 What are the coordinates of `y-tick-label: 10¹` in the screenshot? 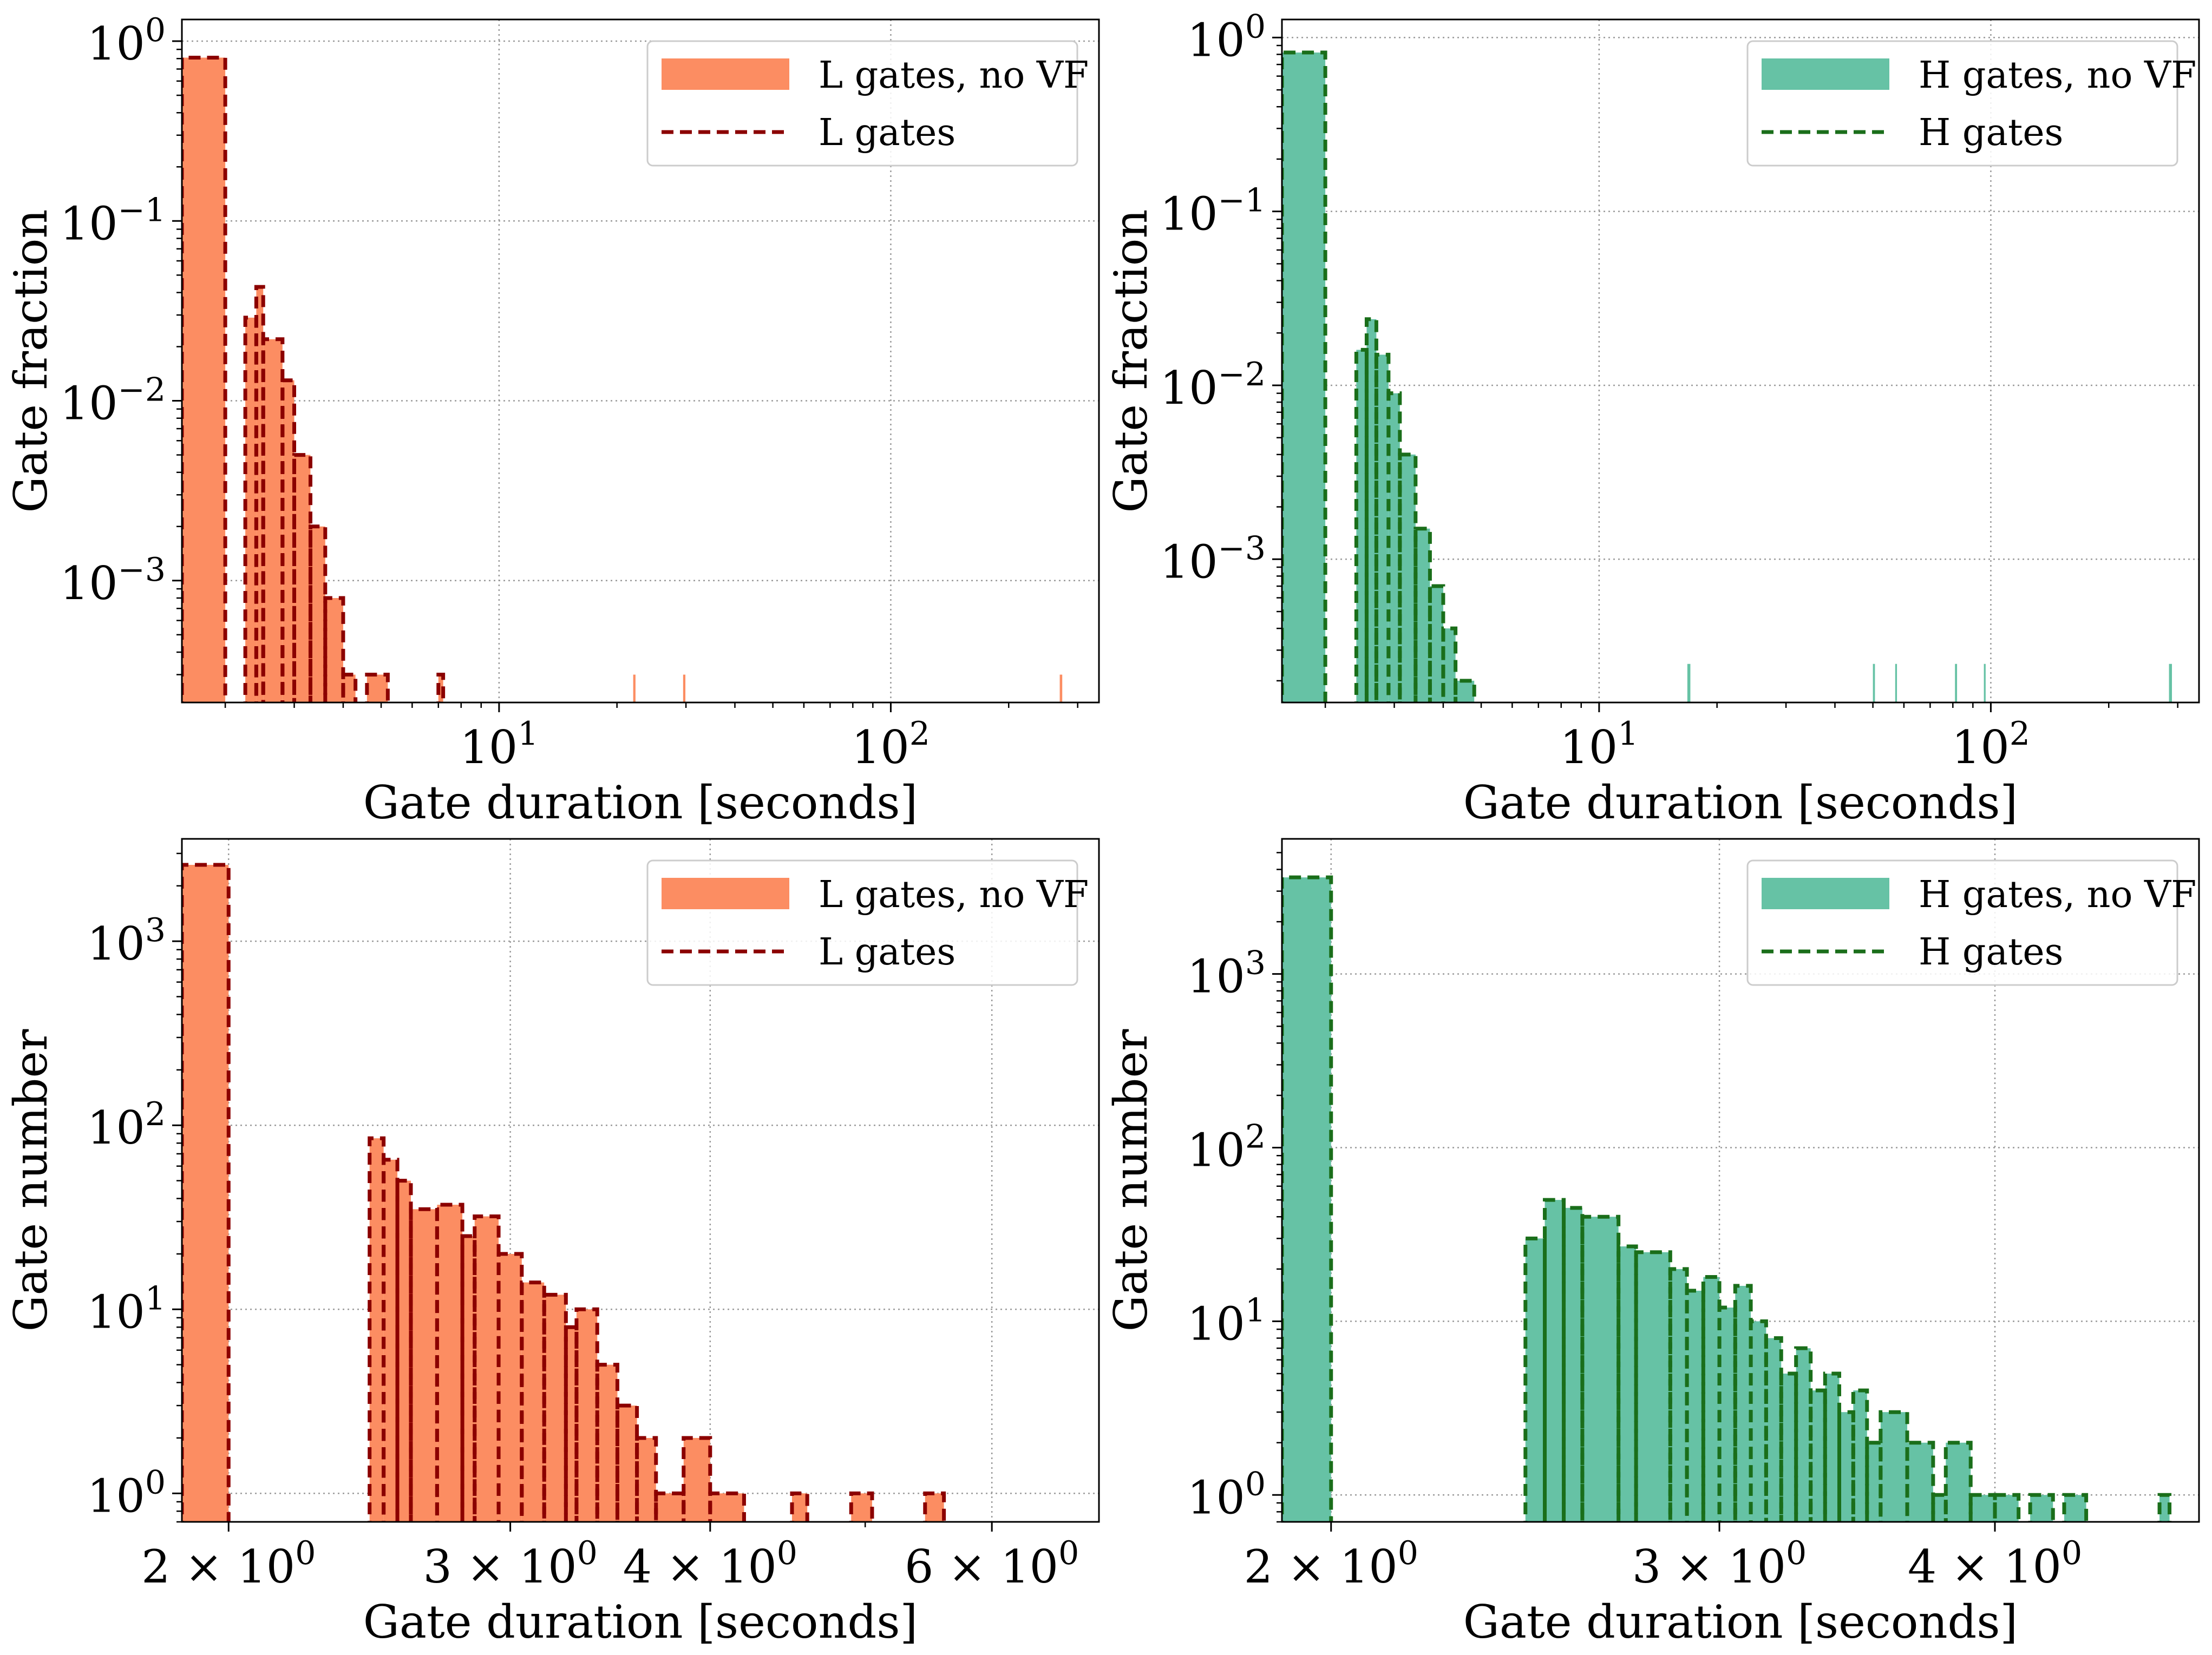 It's located at (126, 1308).